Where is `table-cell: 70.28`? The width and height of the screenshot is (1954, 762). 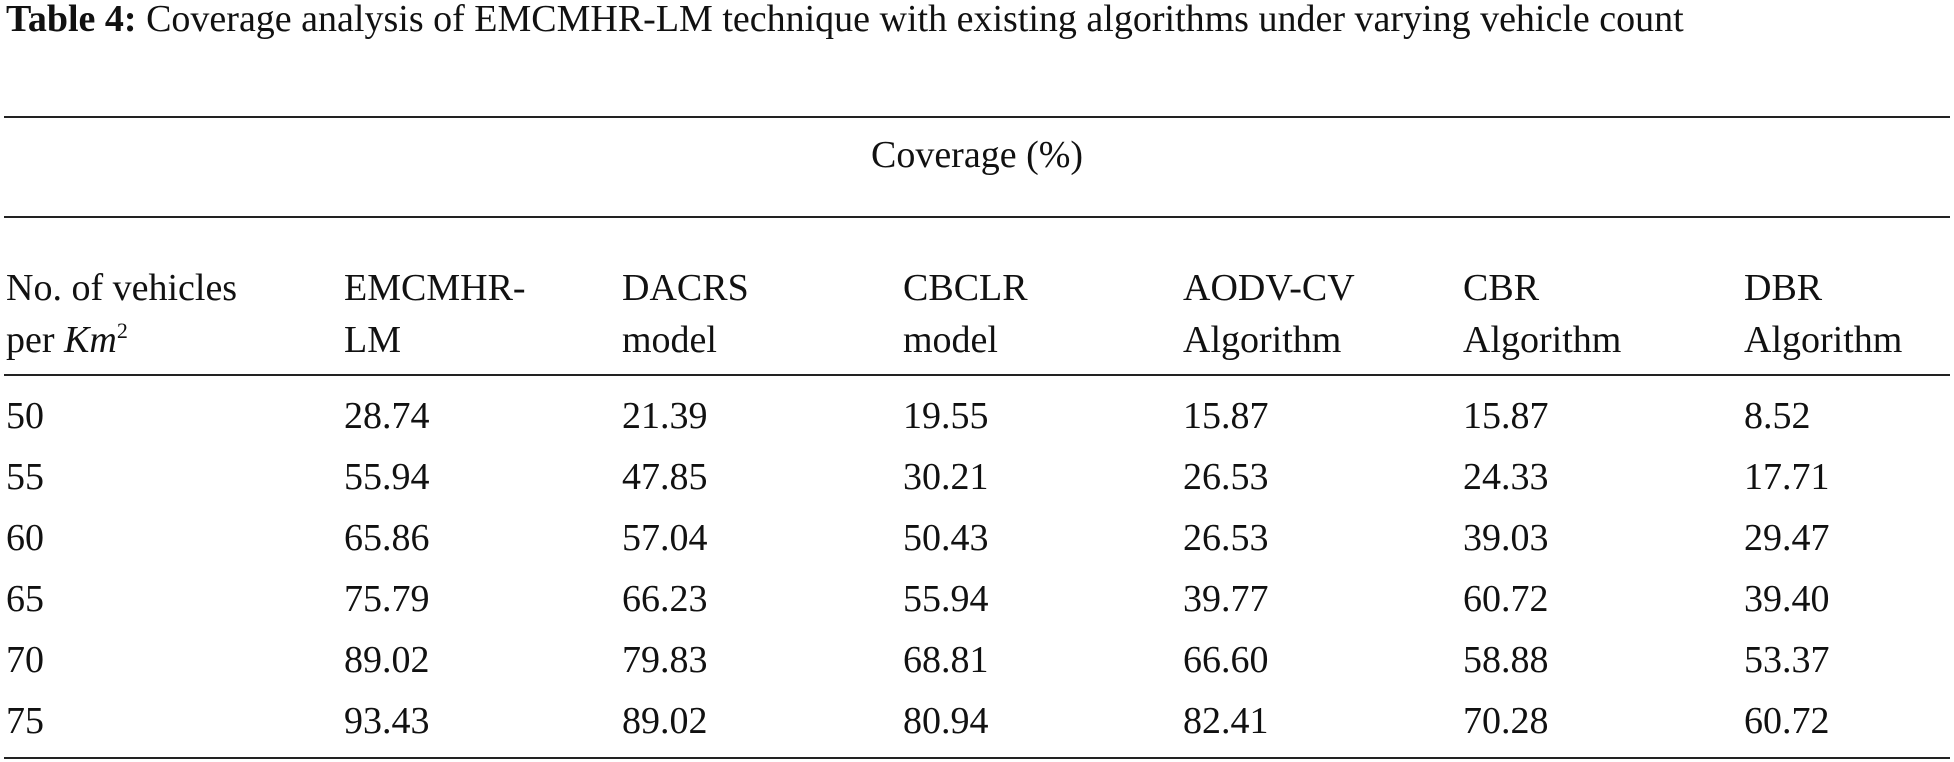
table-cell: 70.28 is located at coordinates (1506, 721).